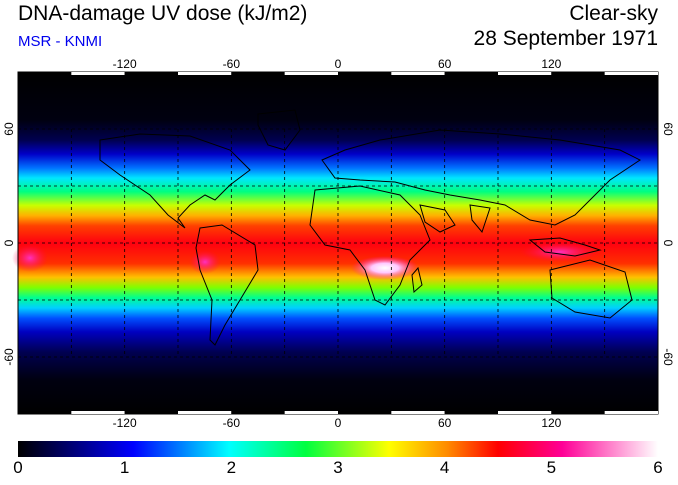 This screenshot has width=678, height=485. I want to click on lat-labels-left: 60 0 -60, so click(9, 244).